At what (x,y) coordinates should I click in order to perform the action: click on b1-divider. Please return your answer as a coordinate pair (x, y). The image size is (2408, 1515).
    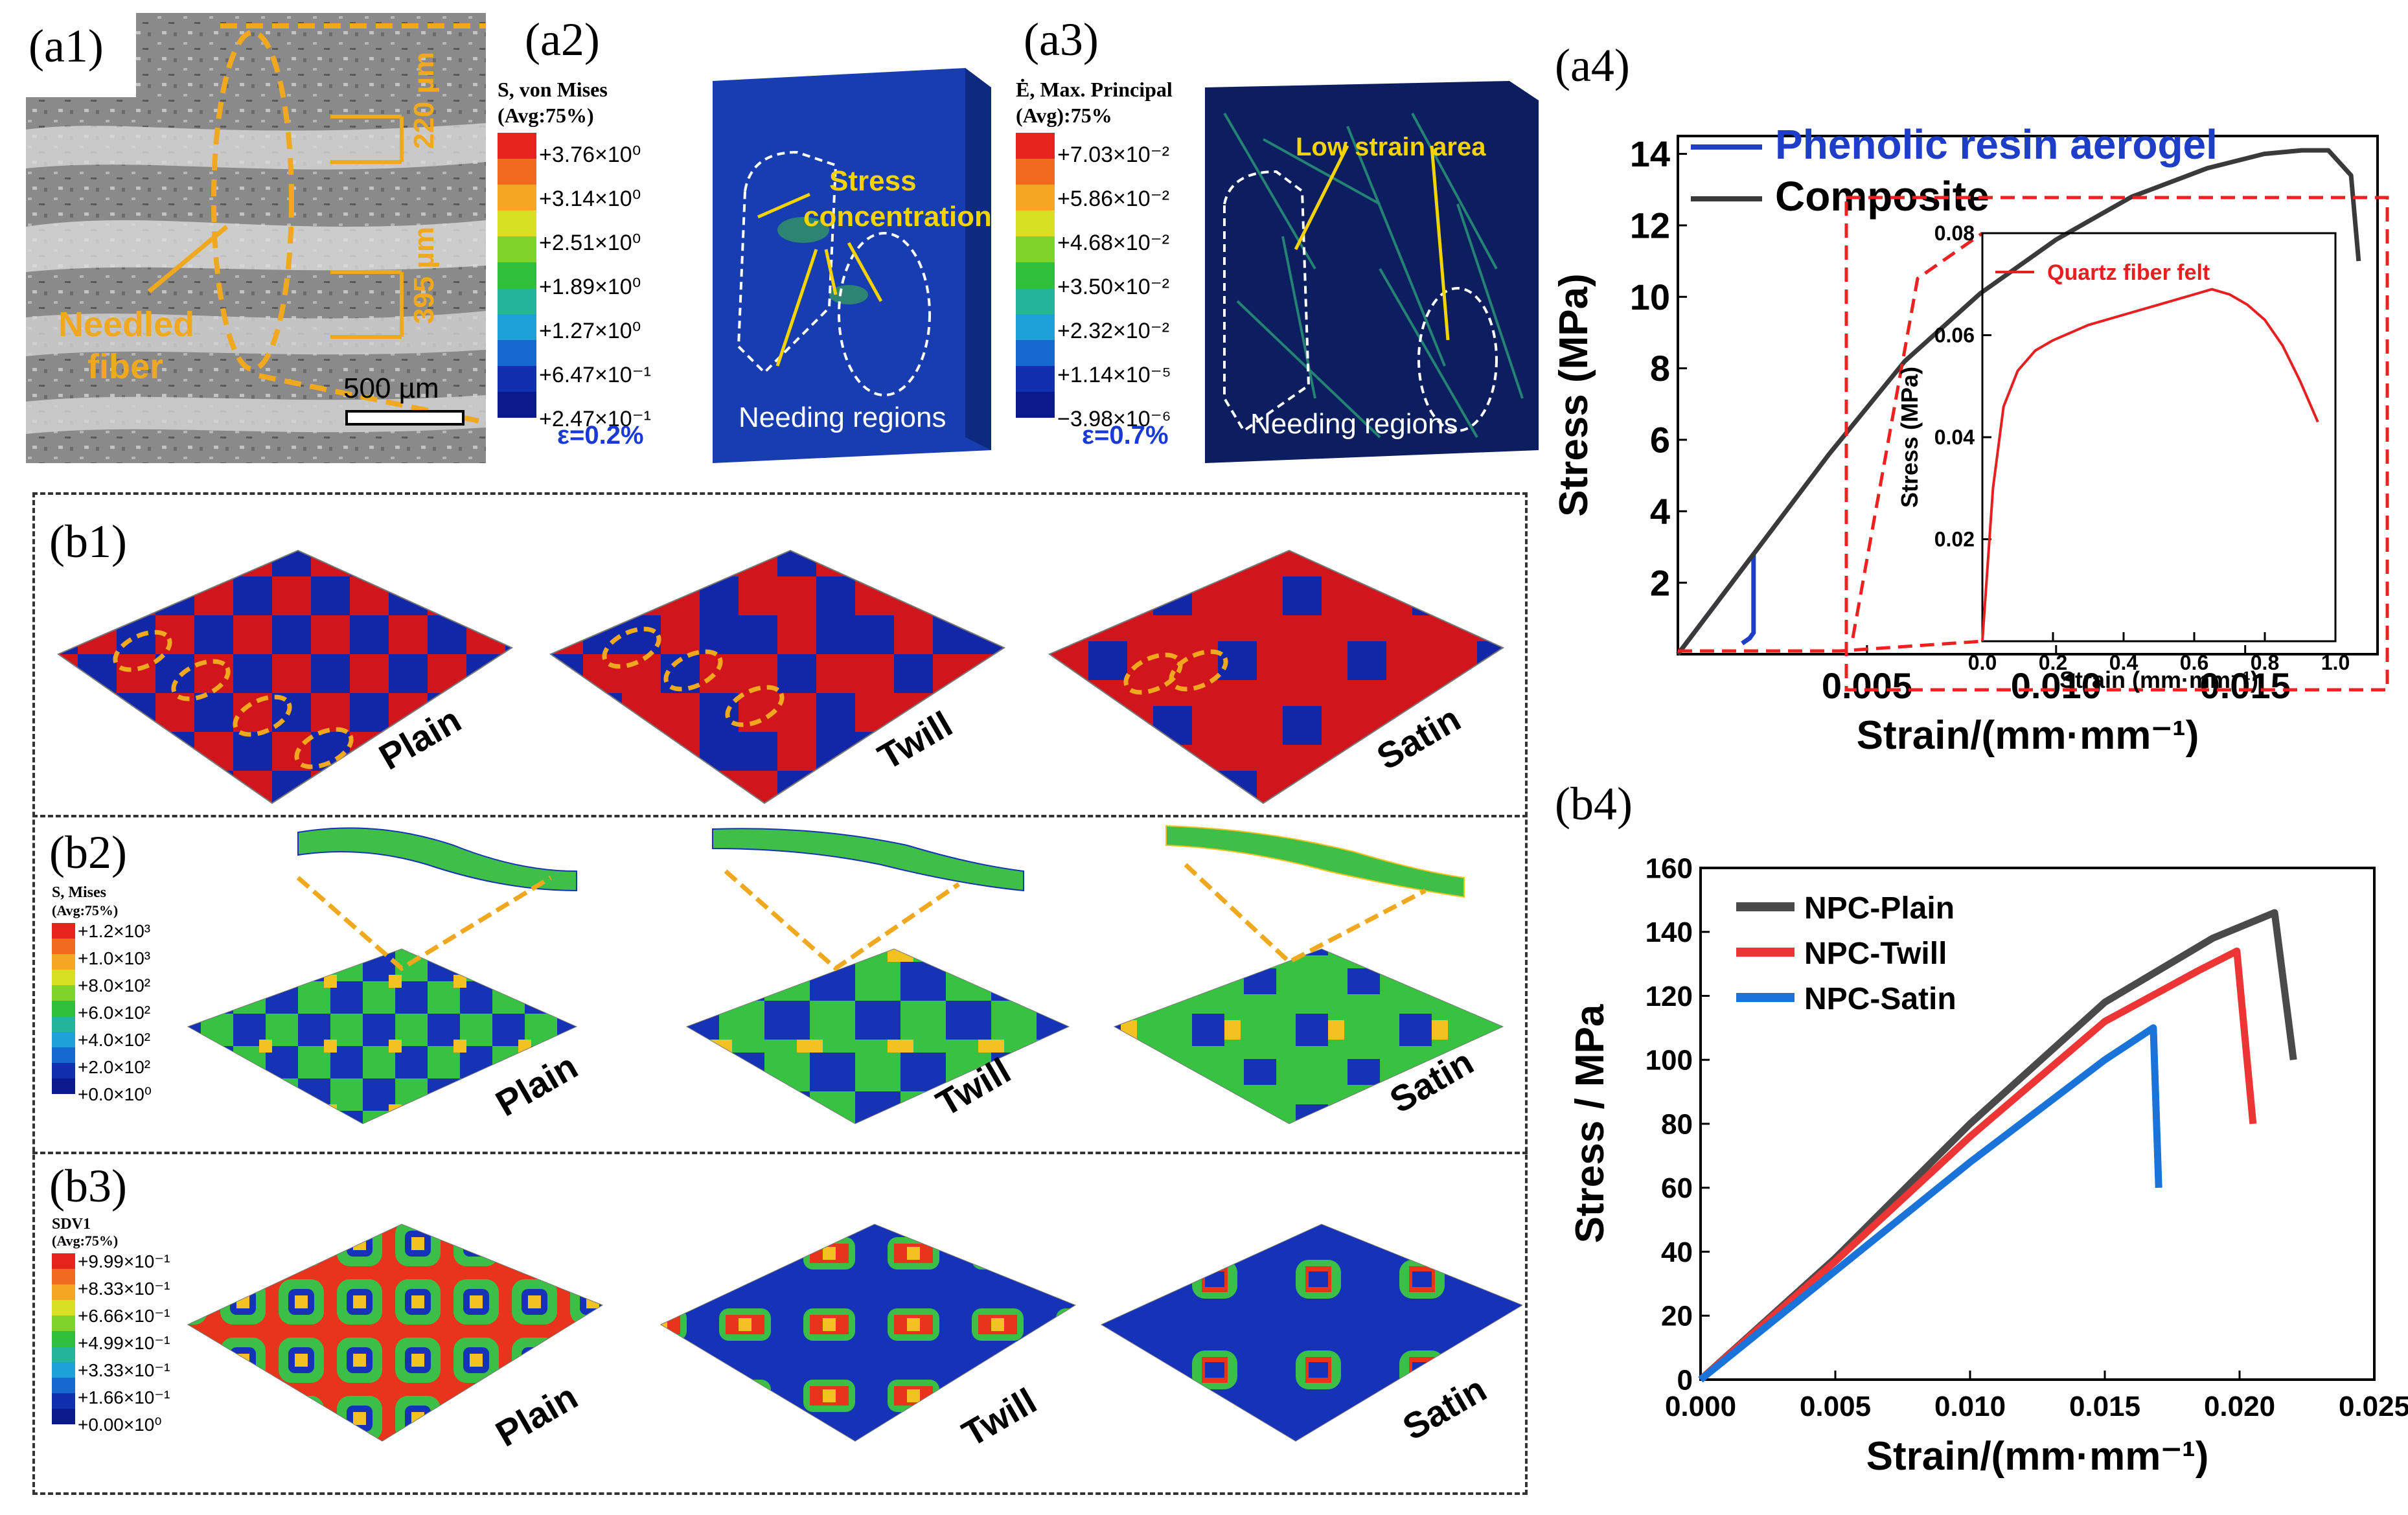
    Looking at the image, I should click on (780, 816).